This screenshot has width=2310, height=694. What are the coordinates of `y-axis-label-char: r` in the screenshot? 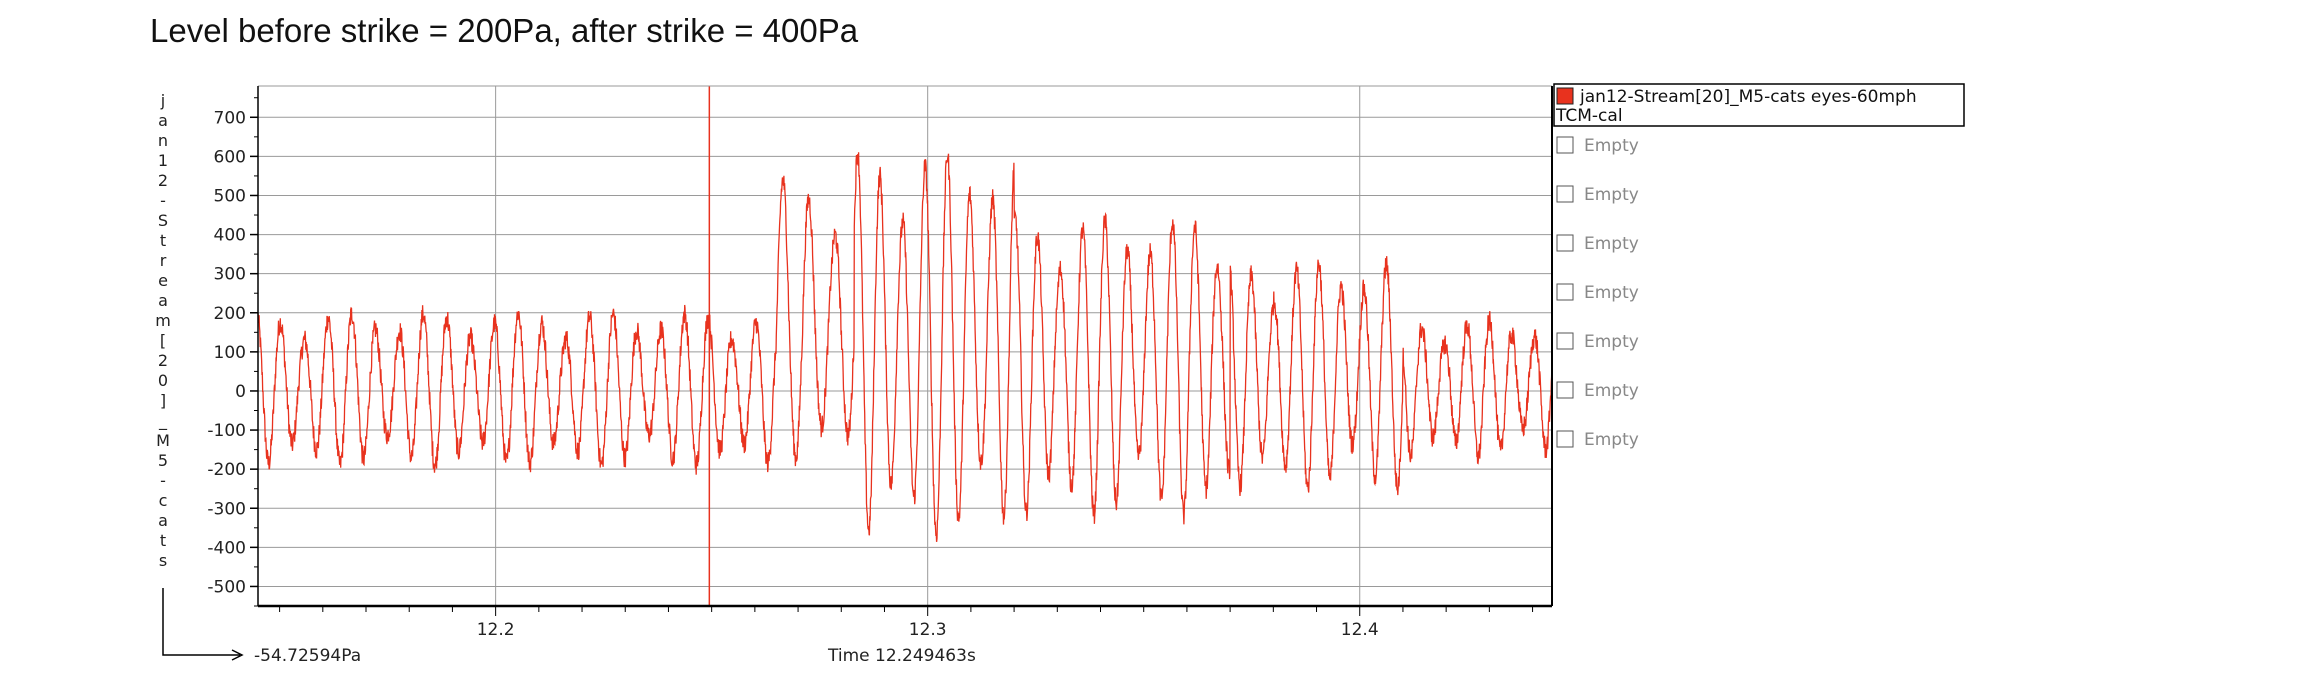 It's located at (163, 260).